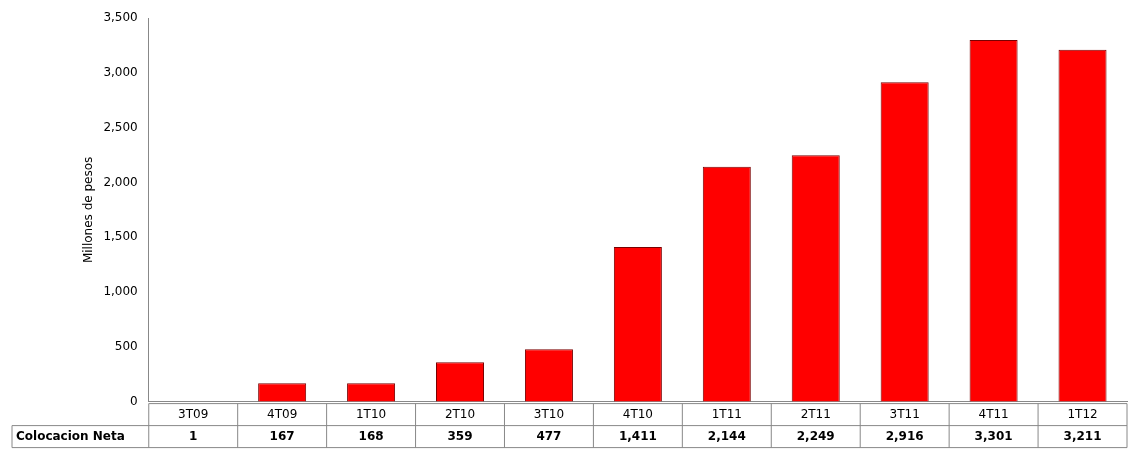  Describe the element at coordinates (993, 413) in the screenshot. I see `x-tick-label: 4T11` at that location.